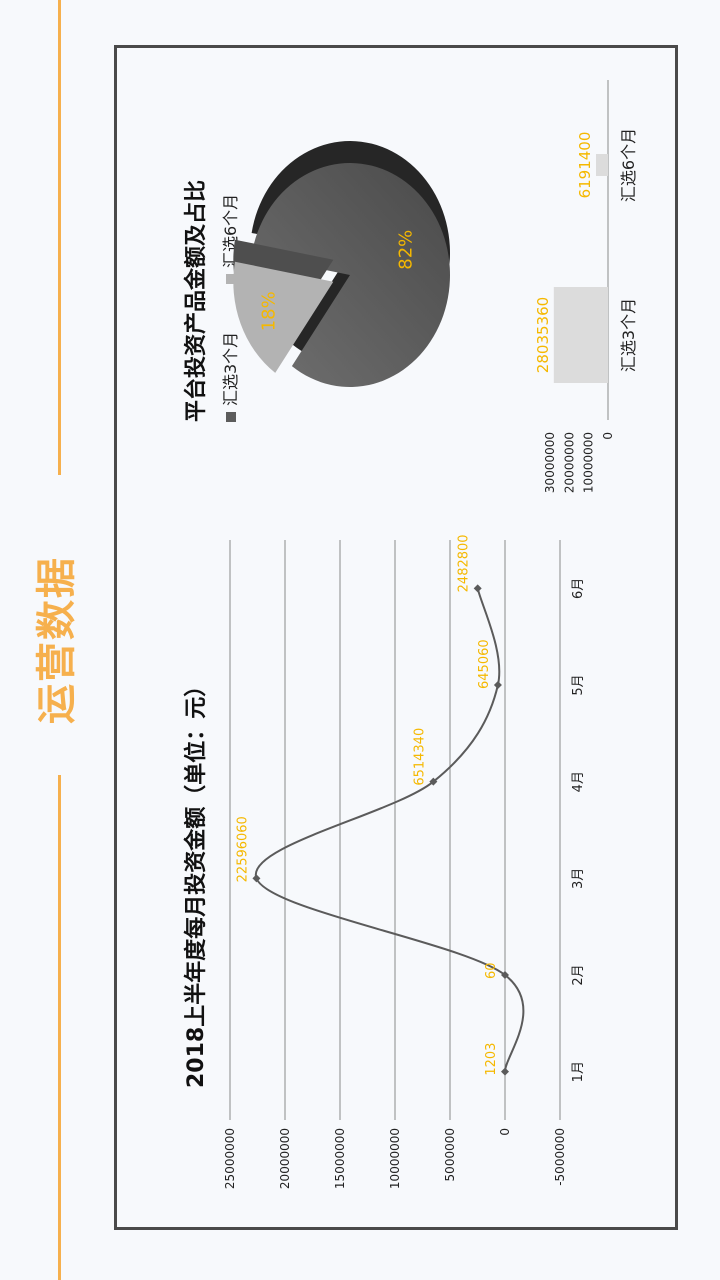  What do you see at coordinates (585, 165) in the screenshot?
I see `bar-data-label: 6191400` at bounding box center [585, 165].